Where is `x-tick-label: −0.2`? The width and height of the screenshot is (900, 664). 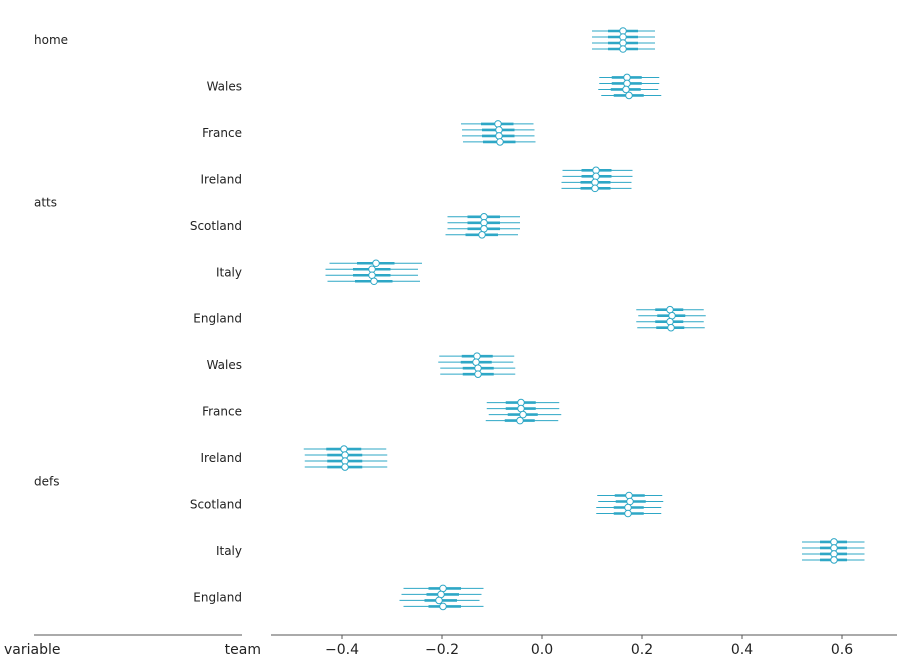 x-tick-label: −0.2 is located at coordinates (442, 650).